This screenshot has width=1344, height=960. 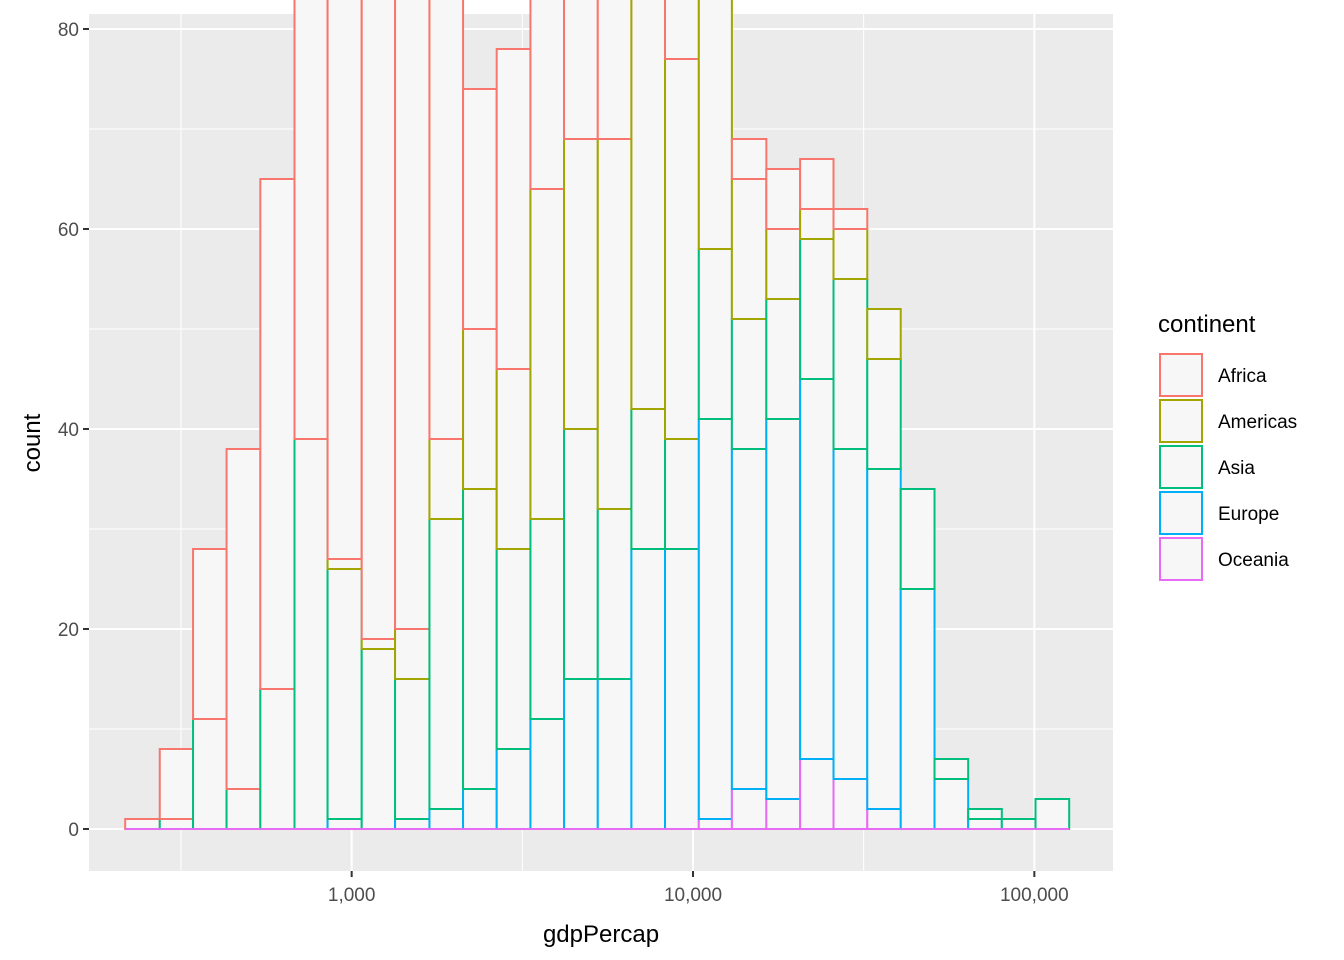 I want to click on y-tick-label: 60, so click(x=68, y=230).